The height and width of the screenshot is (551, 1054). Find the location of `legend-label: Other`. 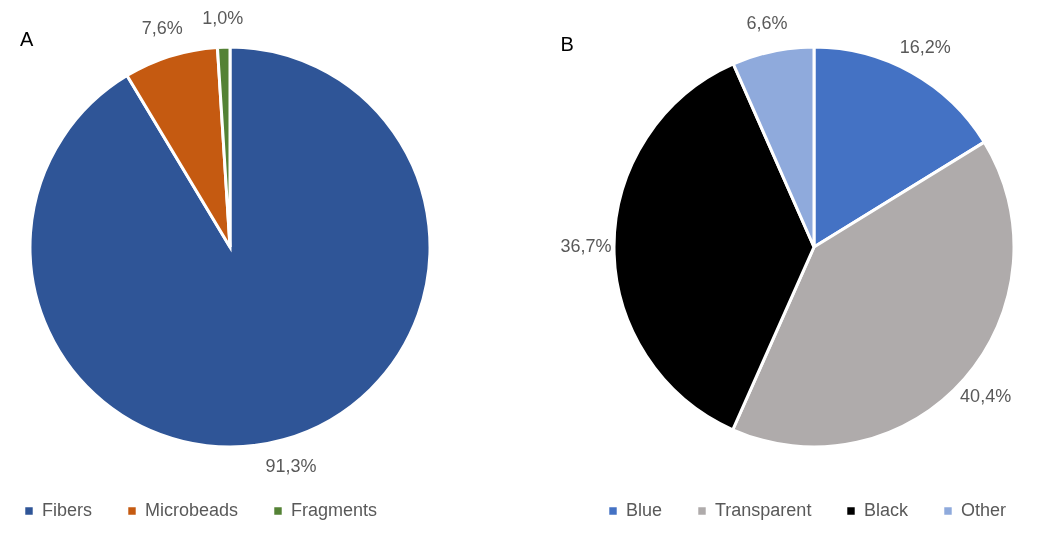

legend-label: Other is located at coordinates (984, 510).